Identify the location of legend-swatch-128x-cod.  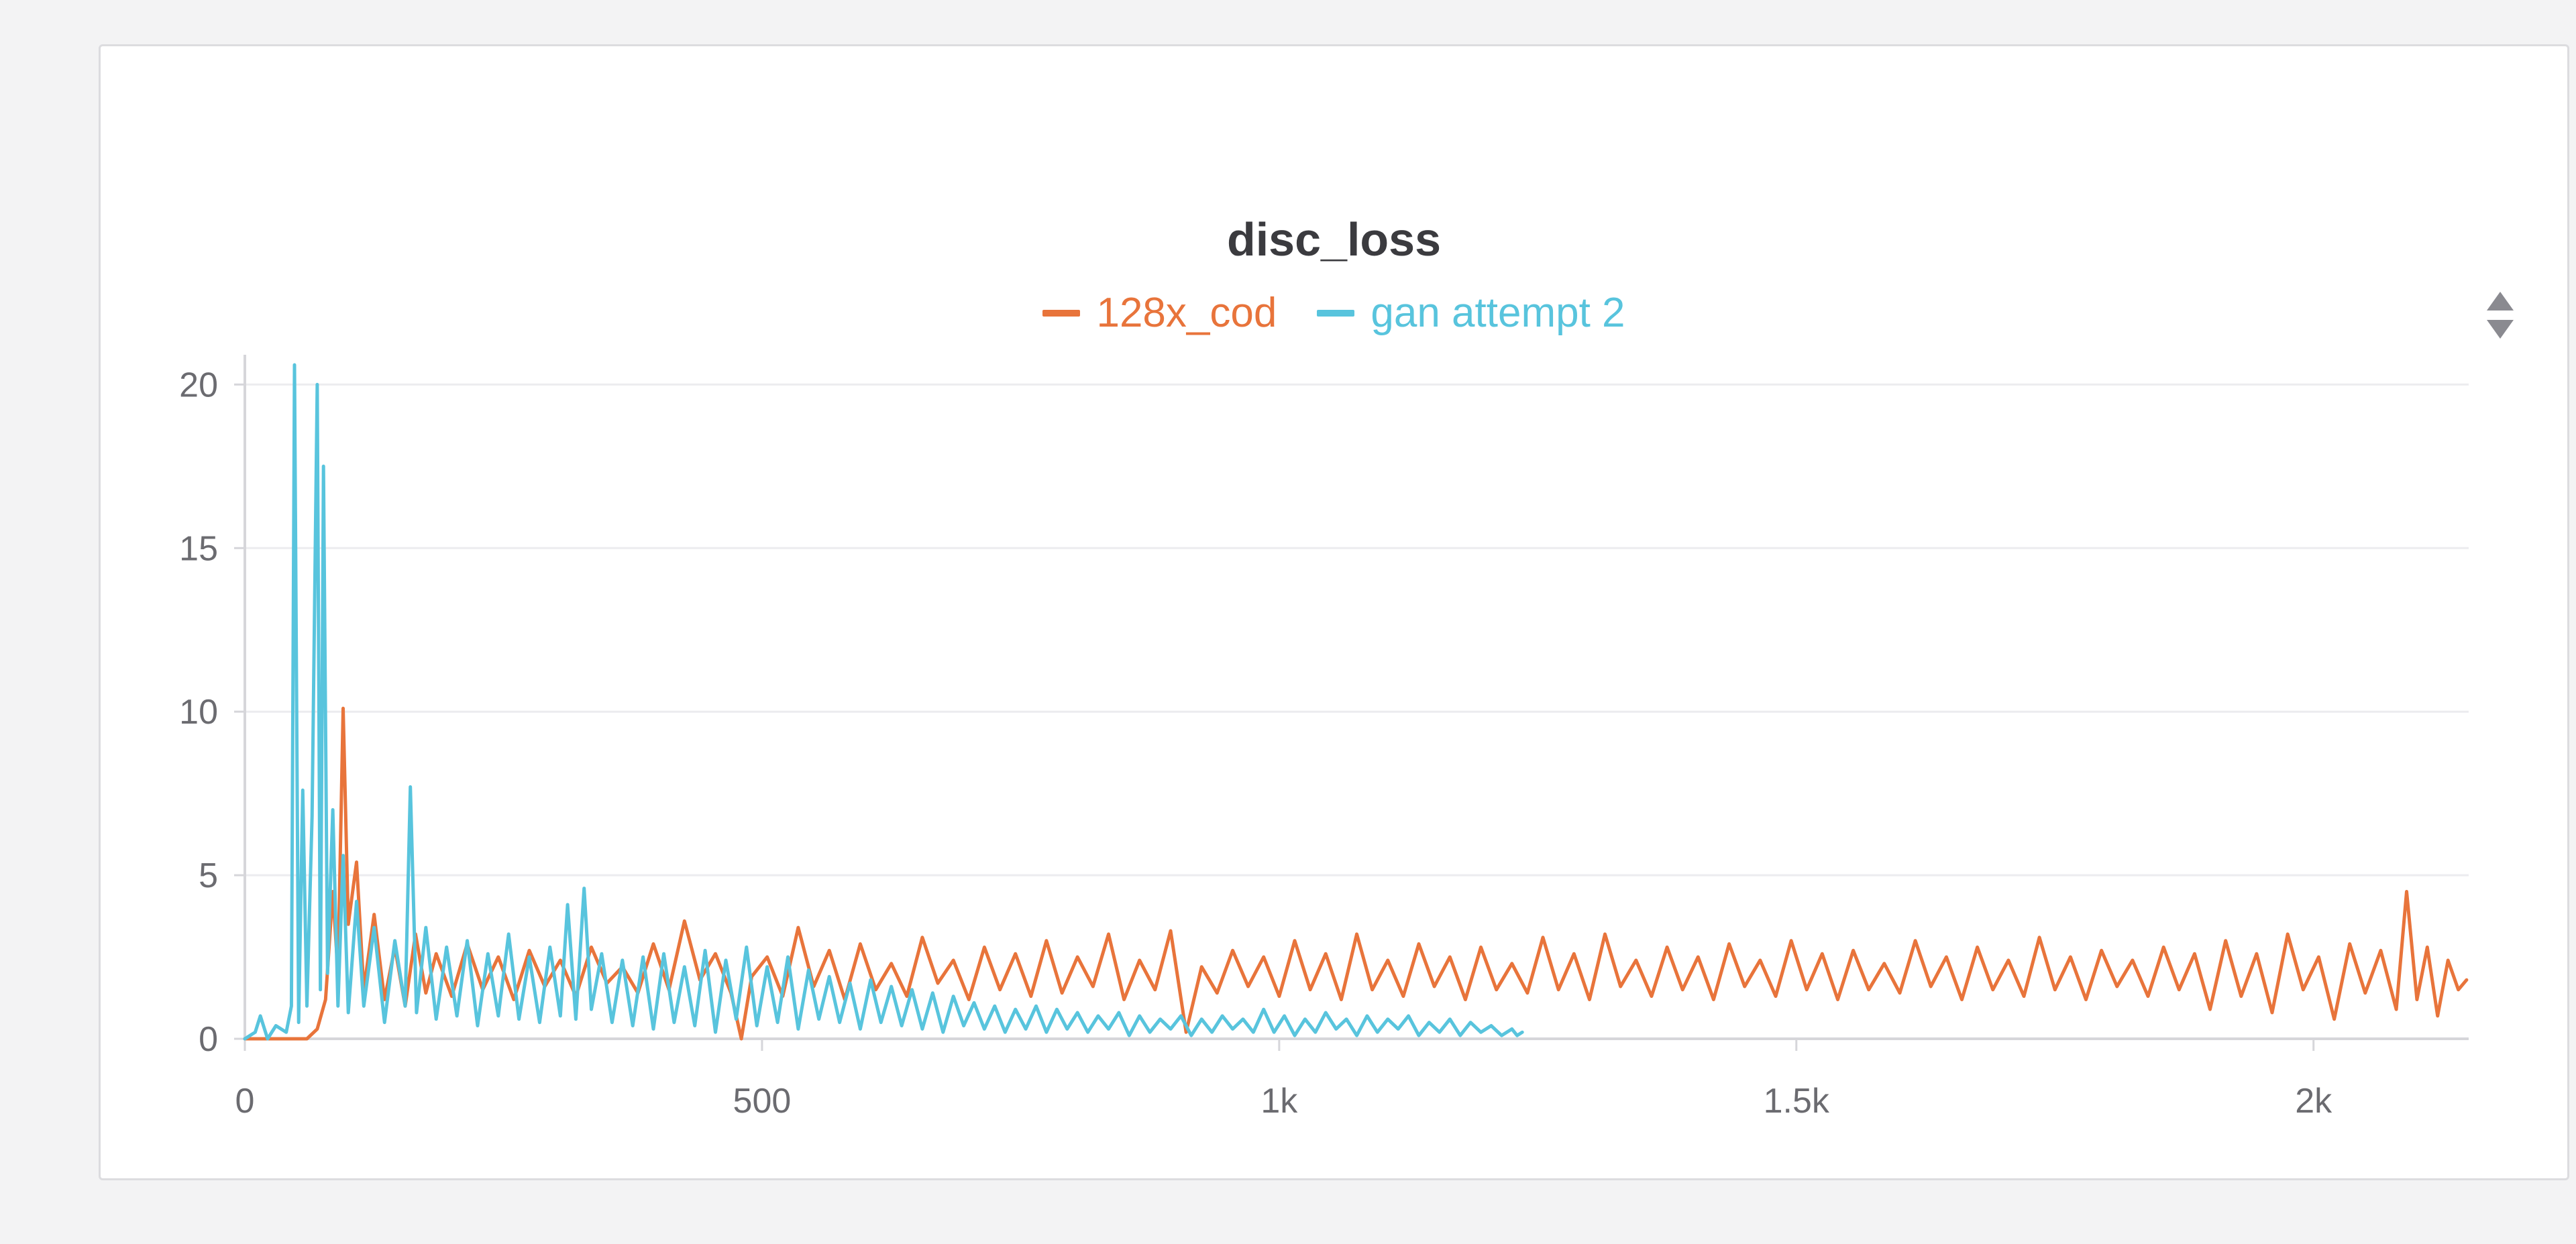
(1061, 313).